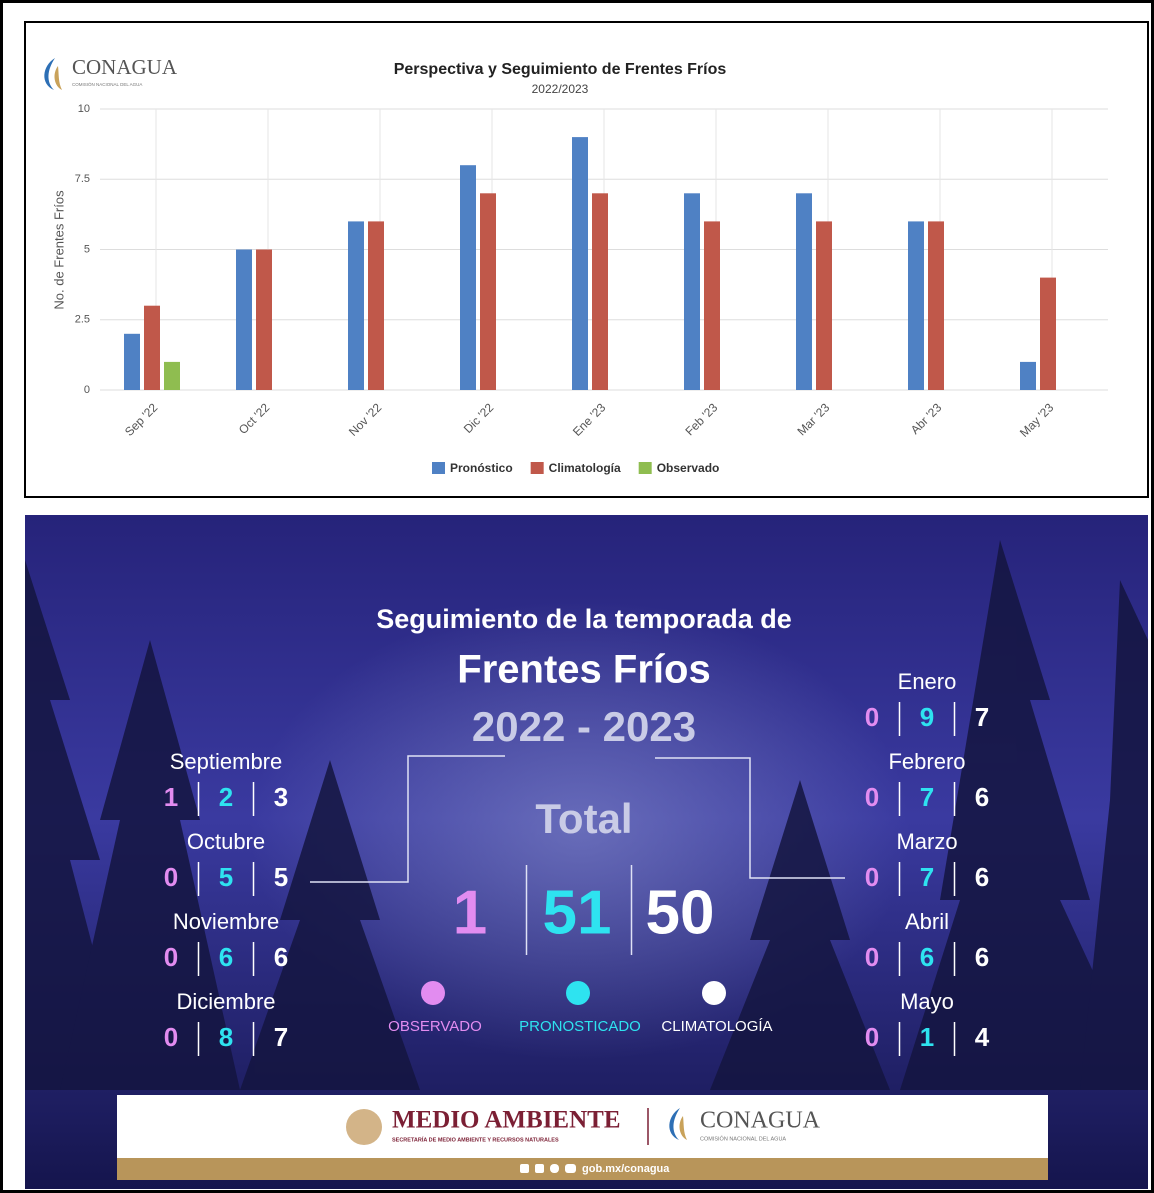 This screenshot has width=1154, height=1193. Describe the element at coordinates (84, 109) in the screenshot. I see `y-tick-label: 10` at that location.